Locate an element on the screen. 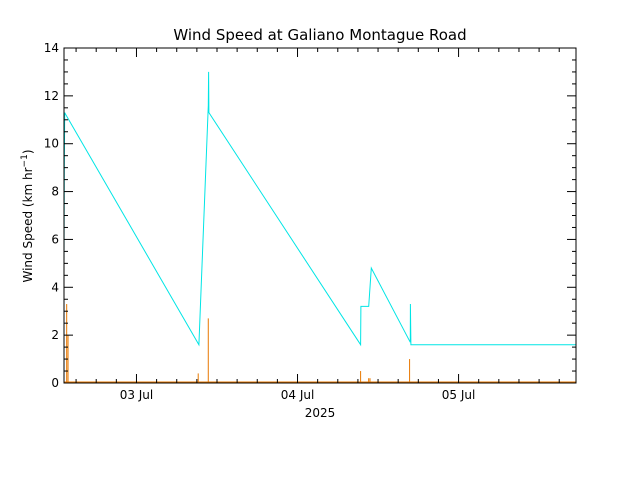  y-axis-label: Wind Speed (km hr−1) is located at coordinates (27, 215).